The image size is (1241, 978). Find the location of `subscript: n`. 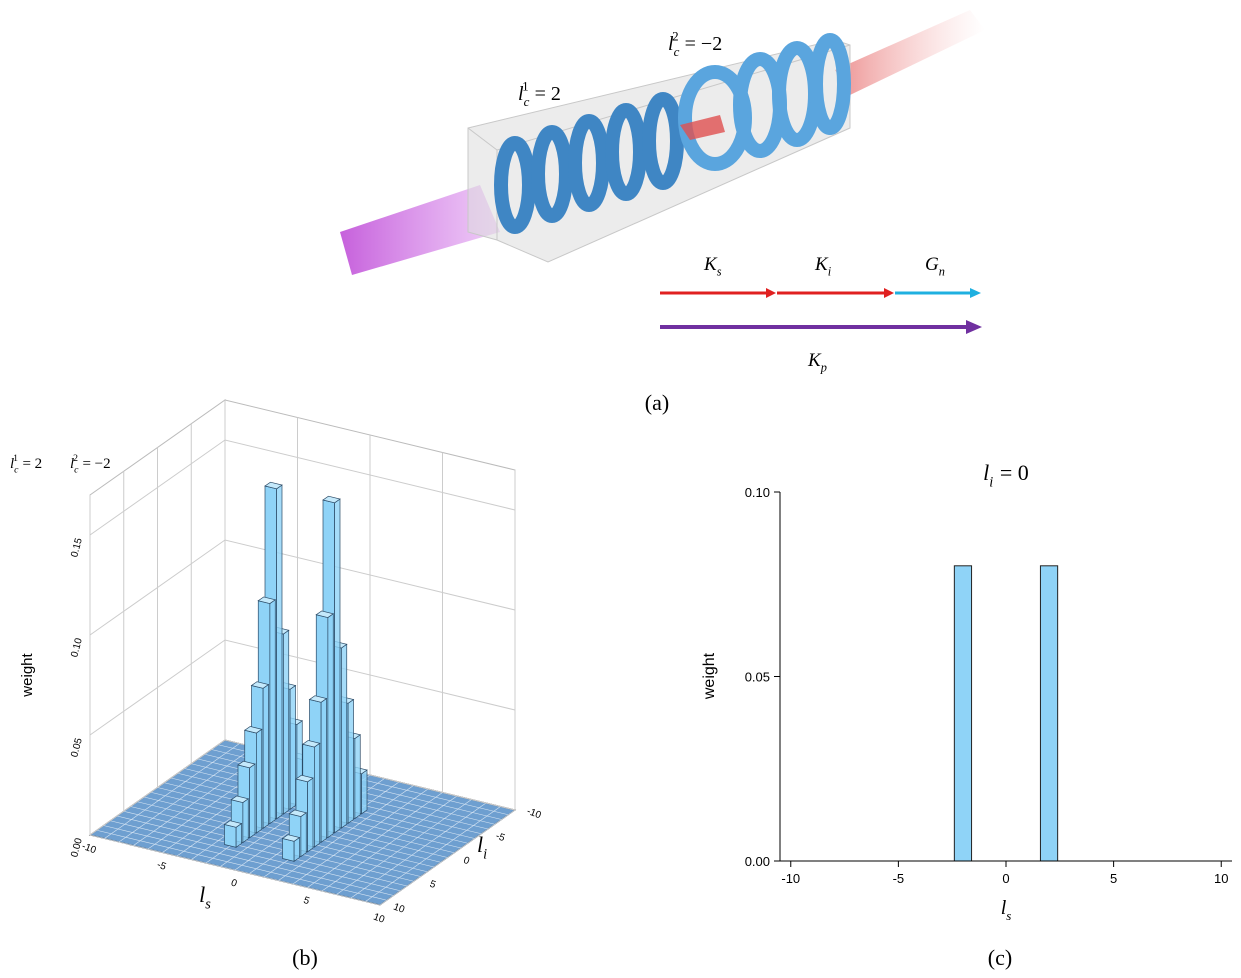

subscript: n is located at coordinates (942, 272).